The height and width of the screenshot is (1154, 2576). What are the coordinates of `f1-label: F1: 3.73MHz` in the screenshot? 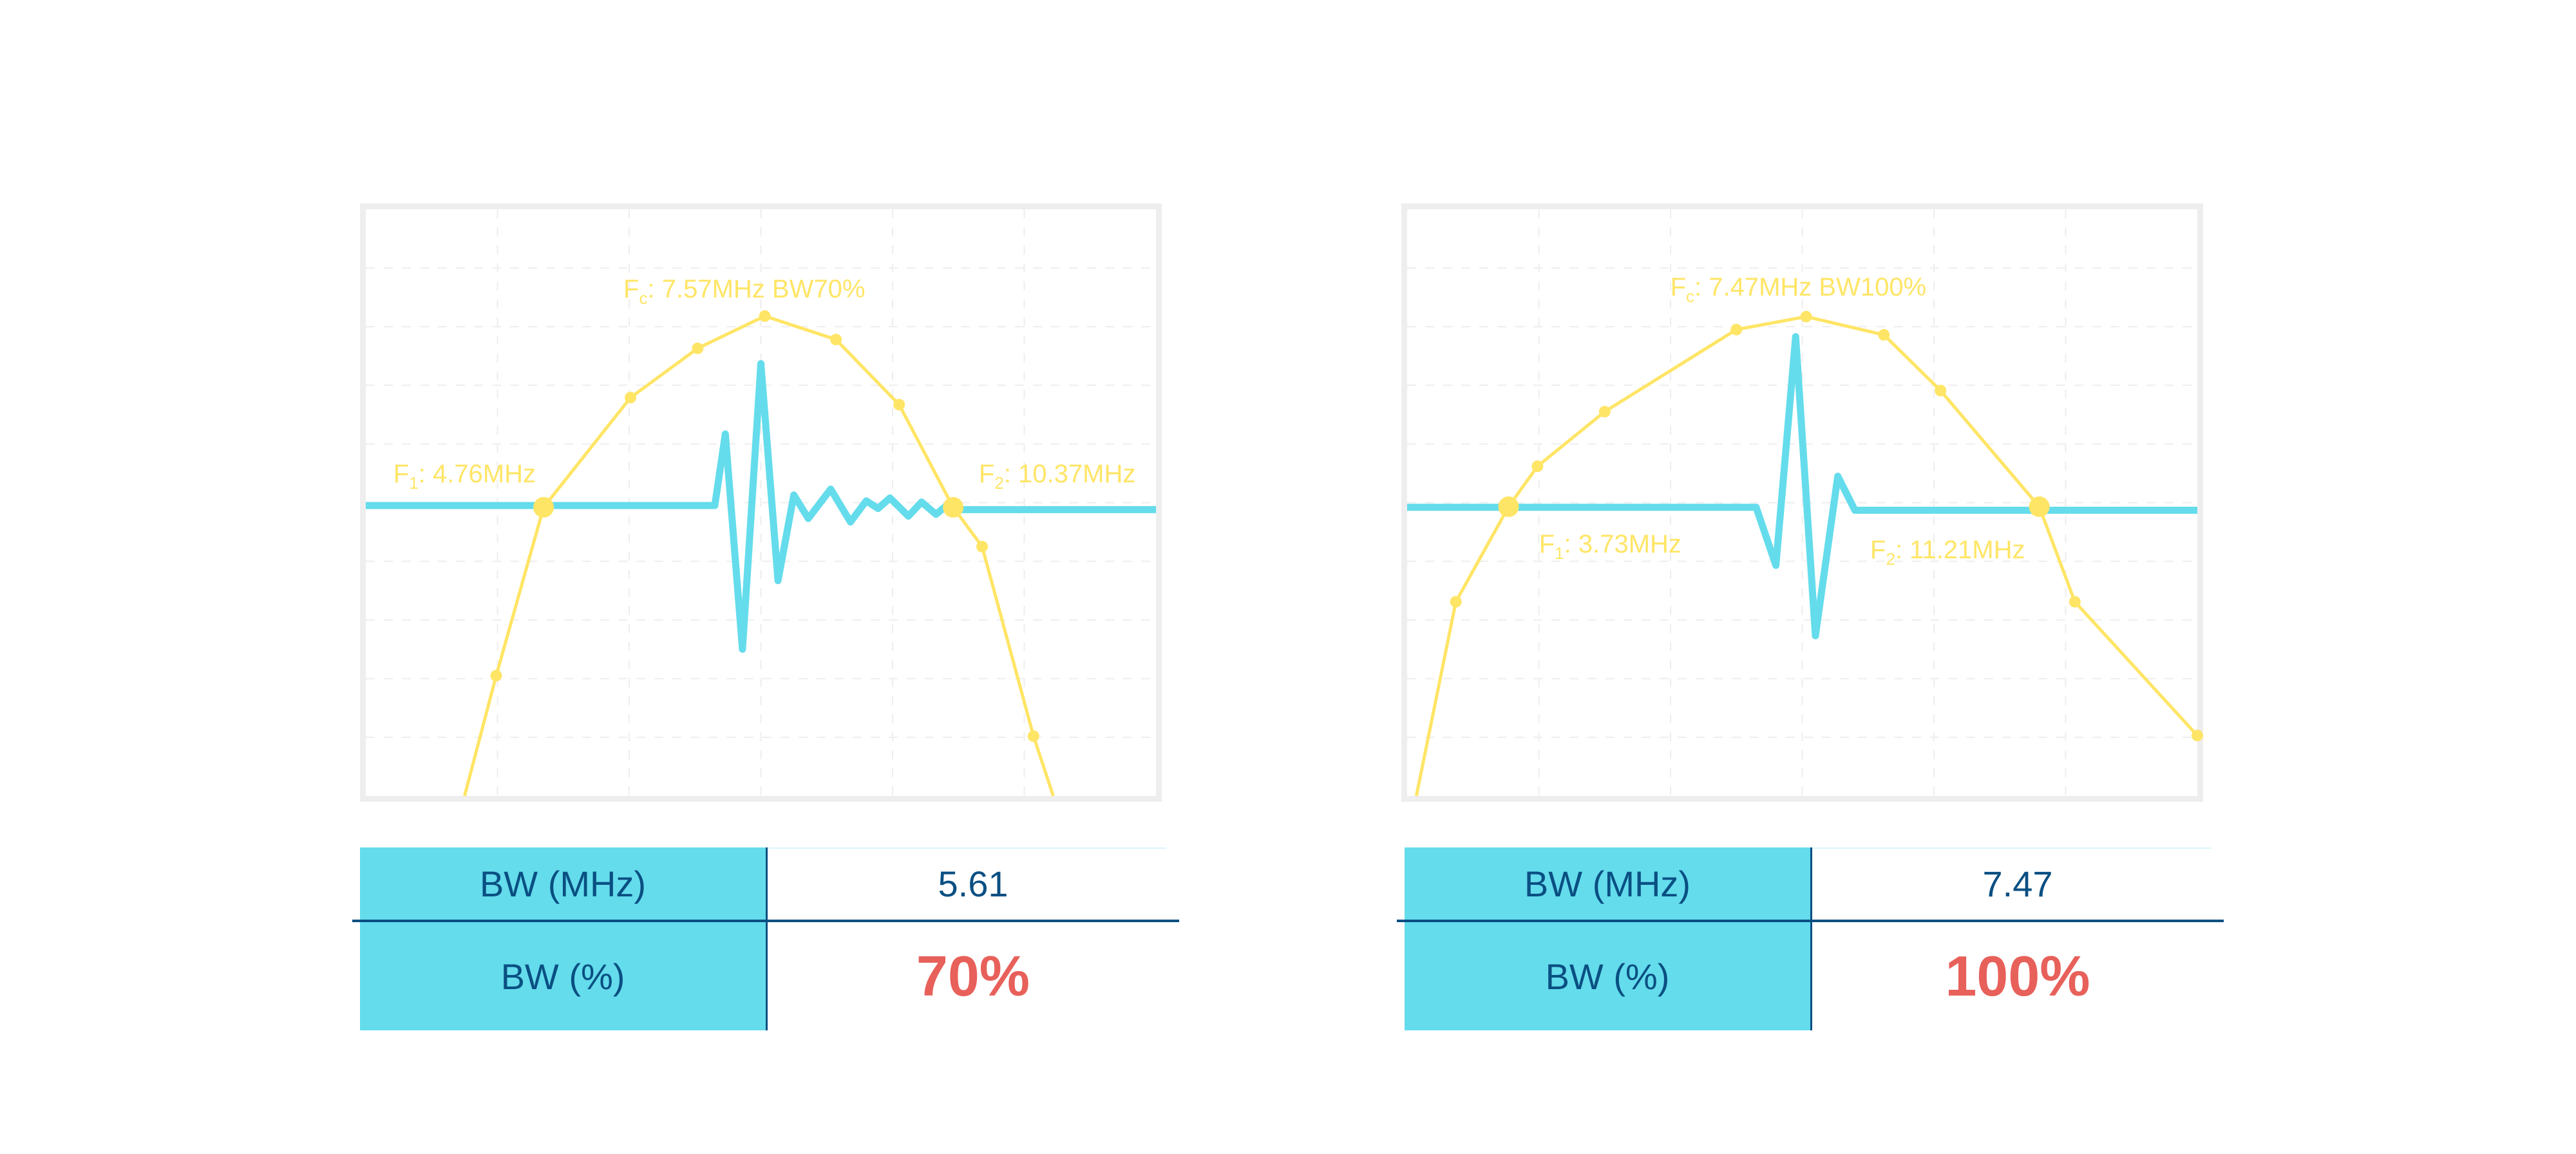 It's located at (1610, 546).